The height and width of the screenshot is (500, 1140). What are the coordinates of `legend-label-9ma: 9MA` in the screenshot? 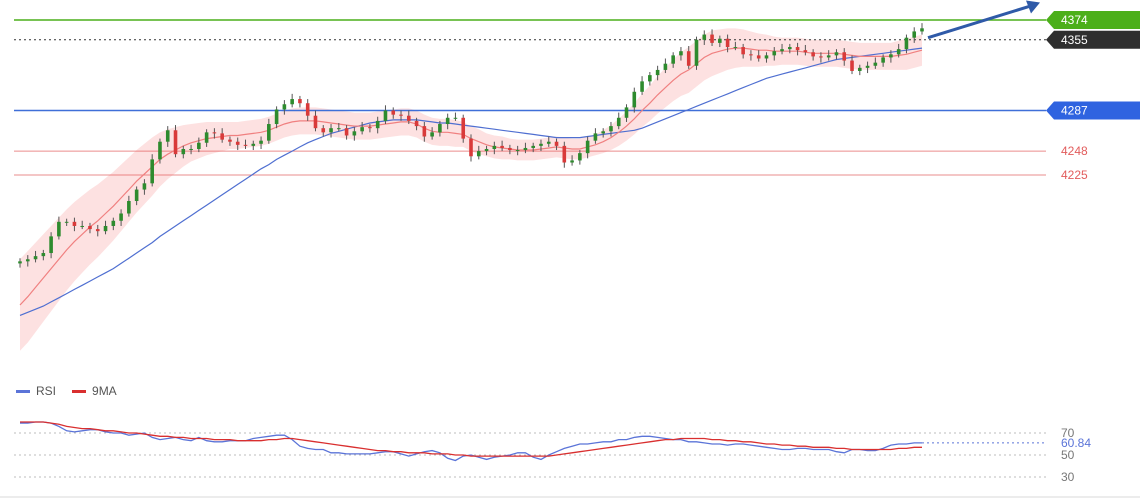 It's located at (104, 391).